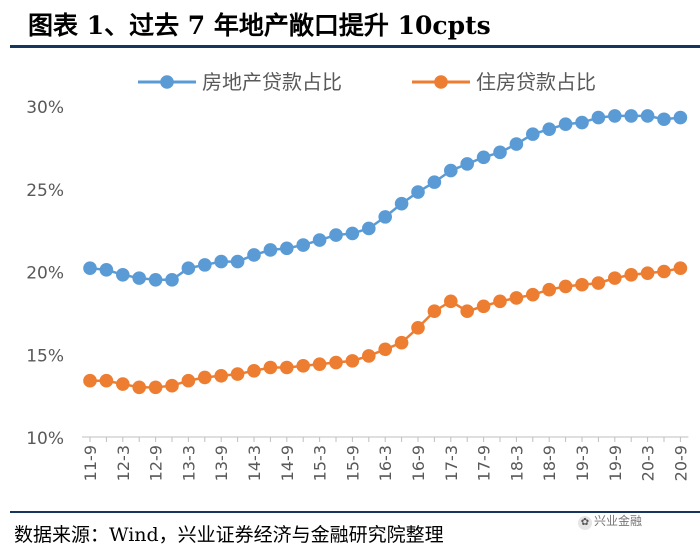  What do you see at coordinates (320, 463) in the screenshot?
I see `x-tick-label: 15-3` at bounding box center [320, 463].